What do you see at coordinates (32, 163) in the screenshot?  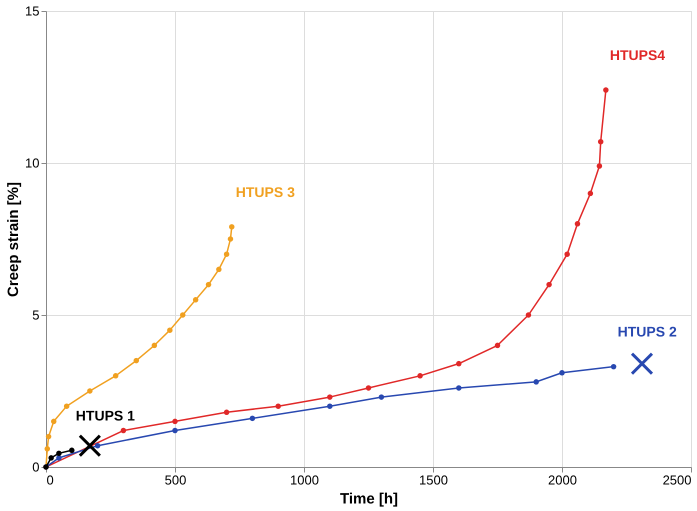 I see `y-tick-label: 10` at bounding box center [32, 163].